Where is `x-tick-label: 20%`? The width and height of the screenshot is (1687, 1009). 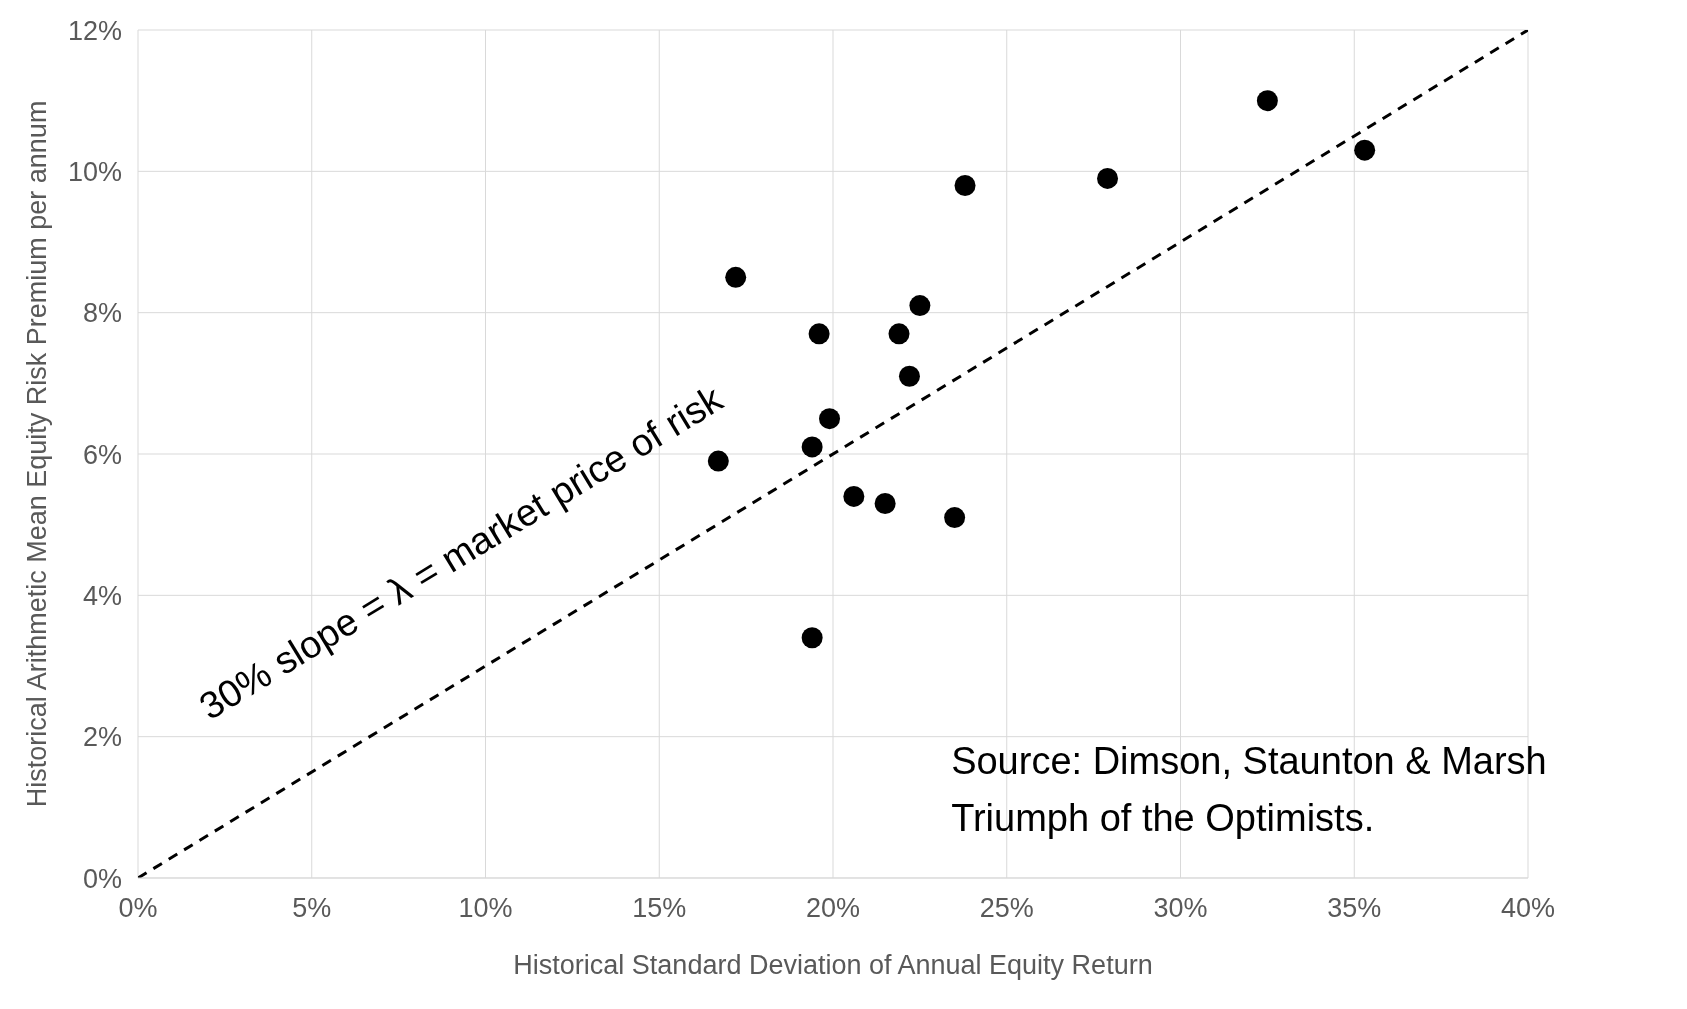 x-tick-label: 20% is located at coordinates (833, 908).